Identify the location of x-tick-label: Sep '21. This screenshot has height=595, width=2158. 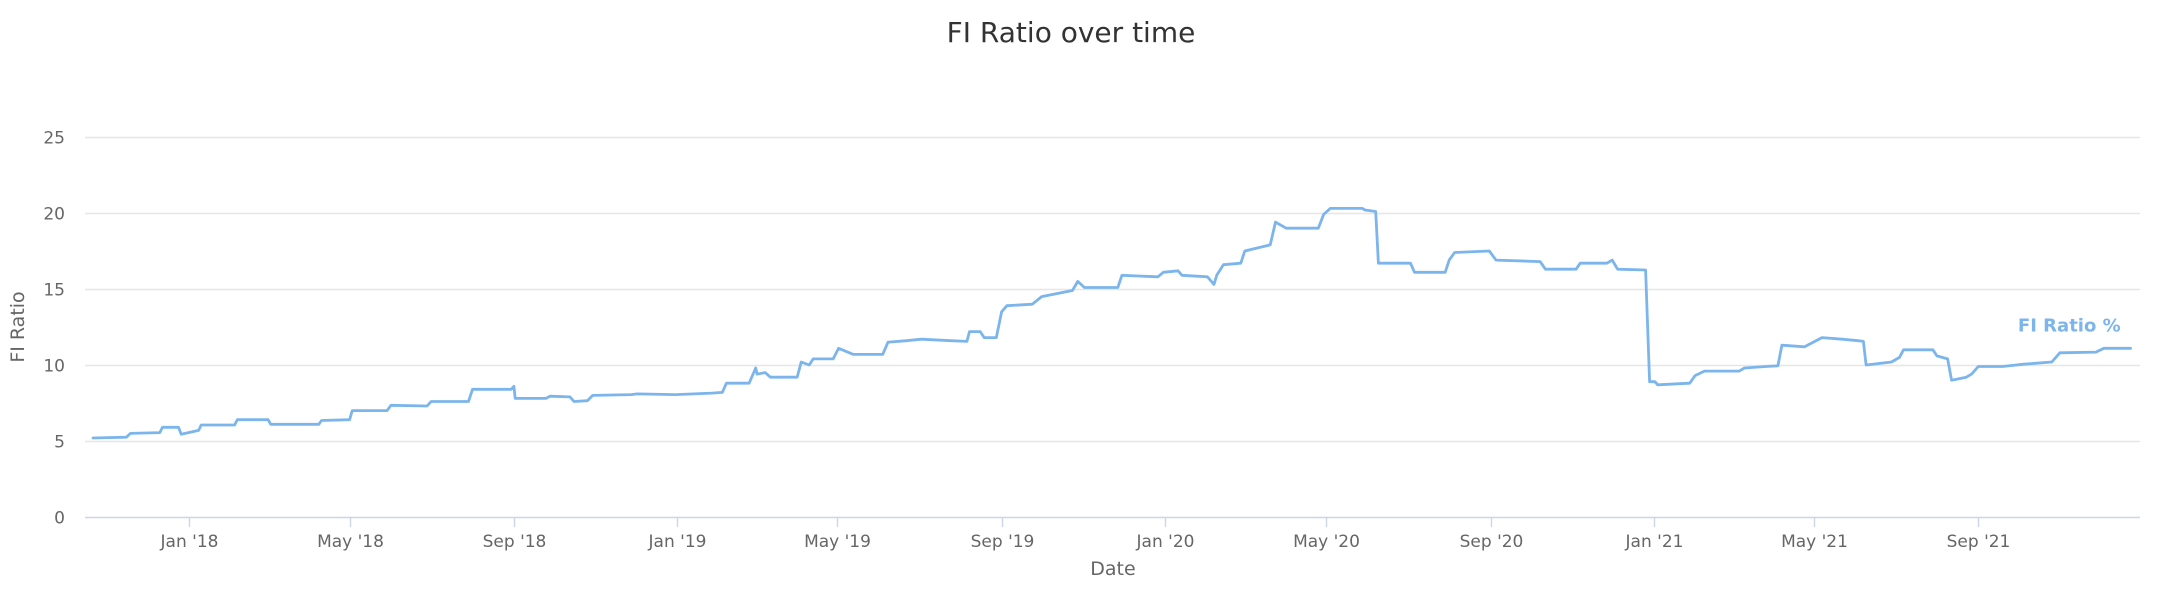
(1979, 542).